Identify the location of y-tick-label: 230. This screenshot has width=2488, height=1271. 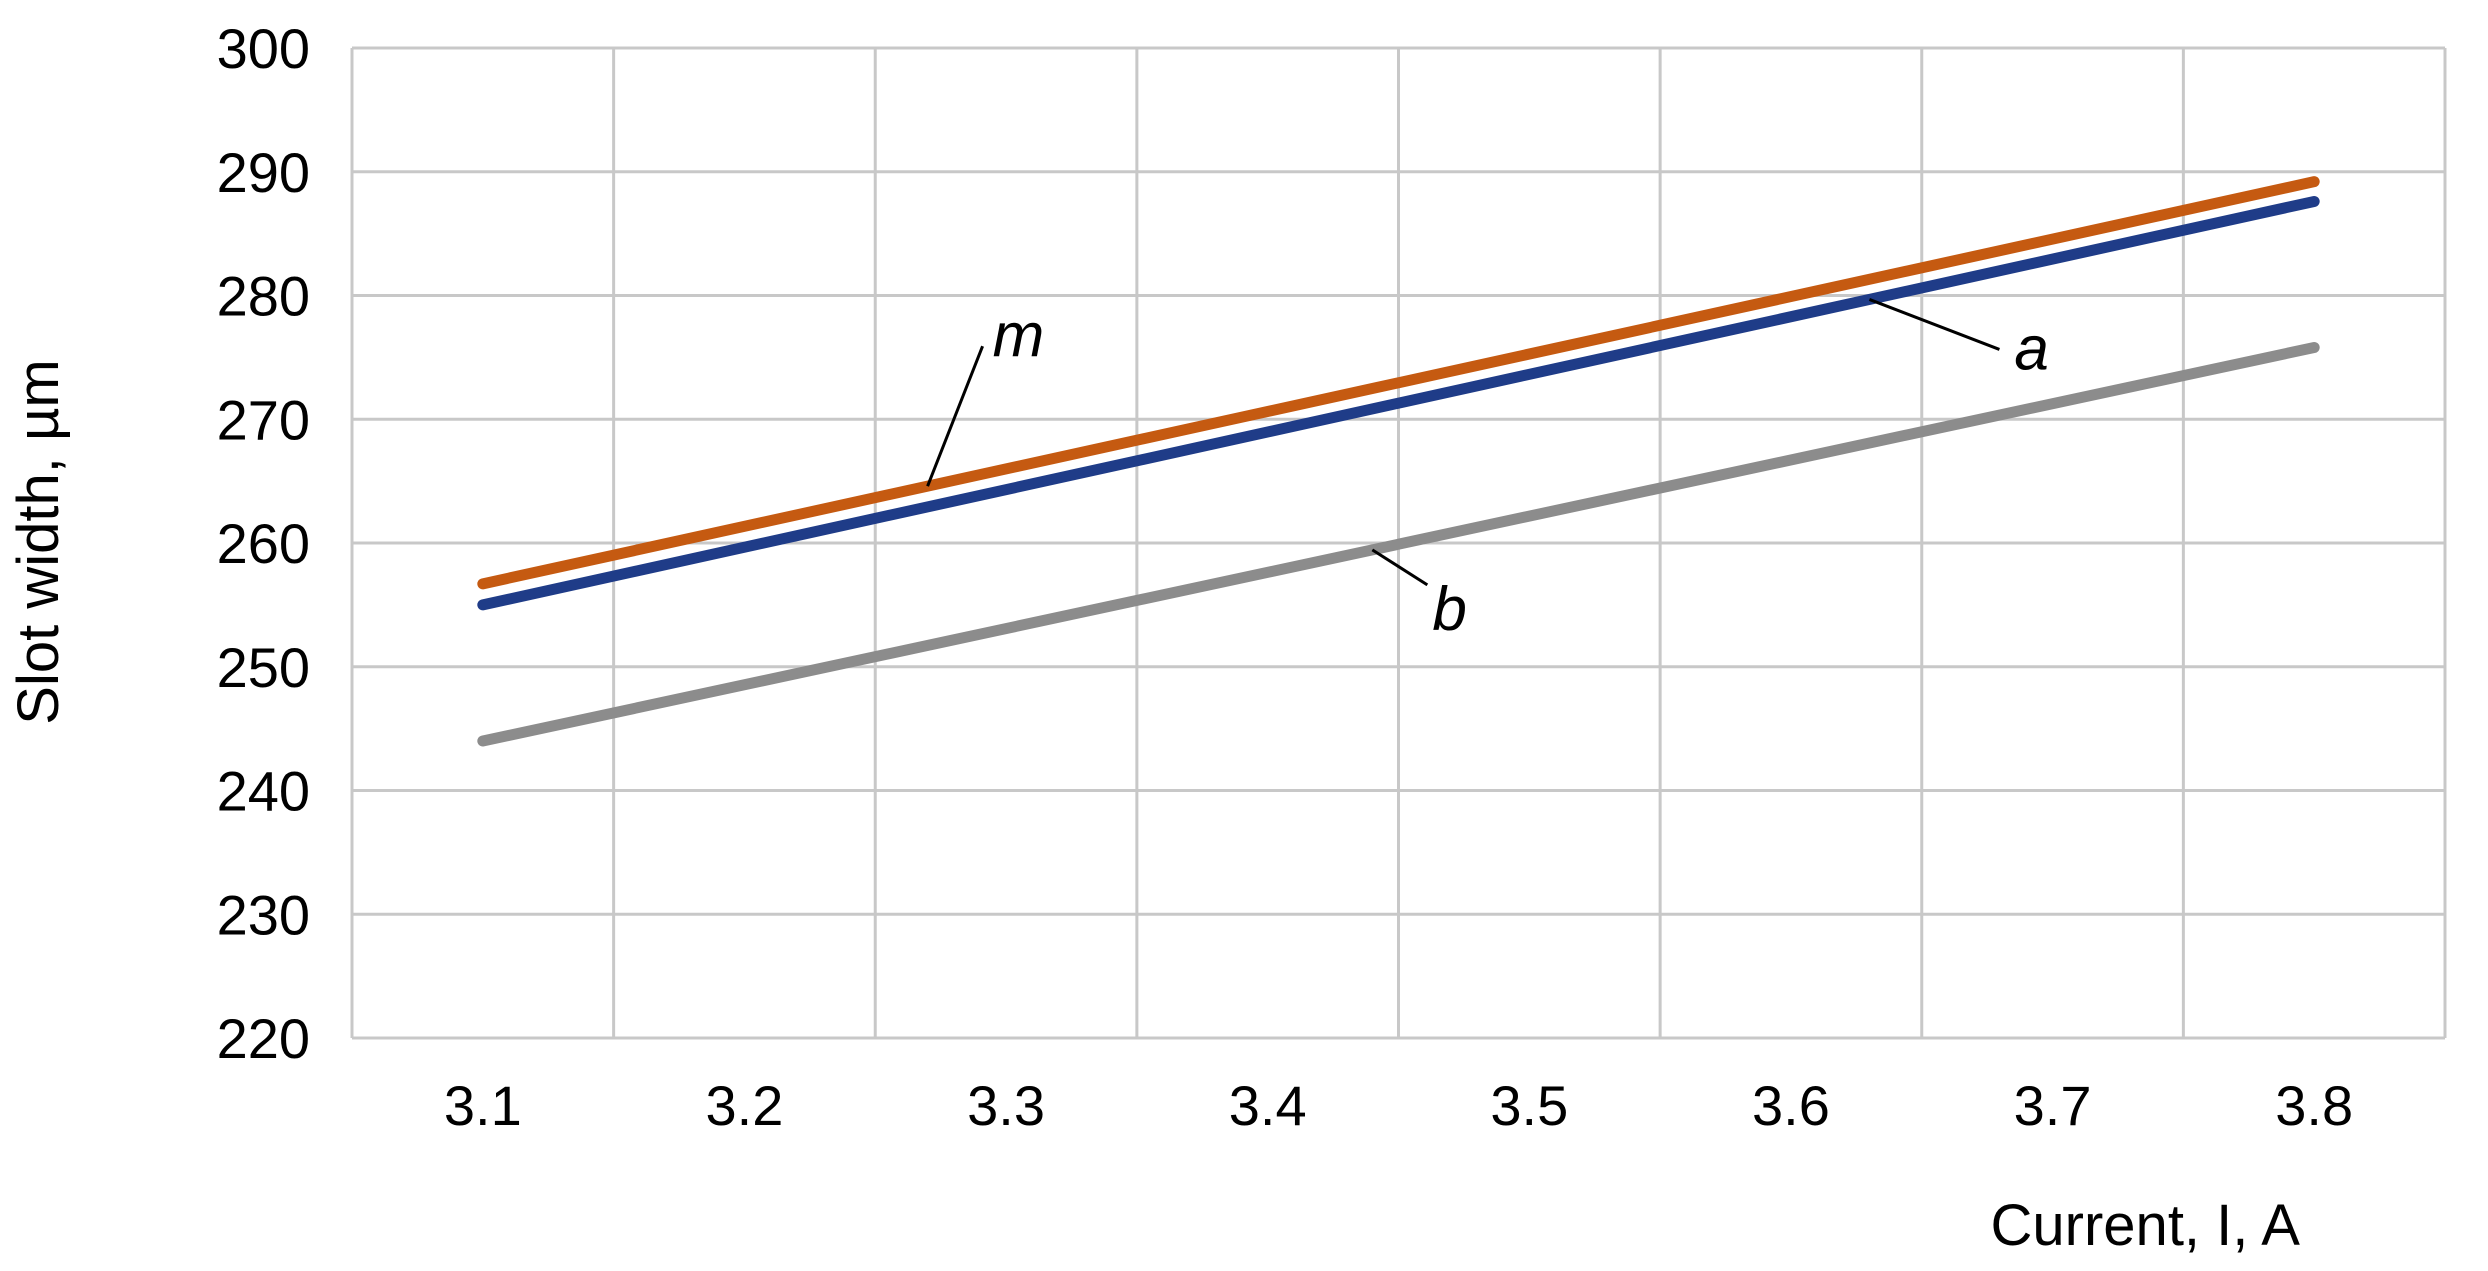
(263, 914).